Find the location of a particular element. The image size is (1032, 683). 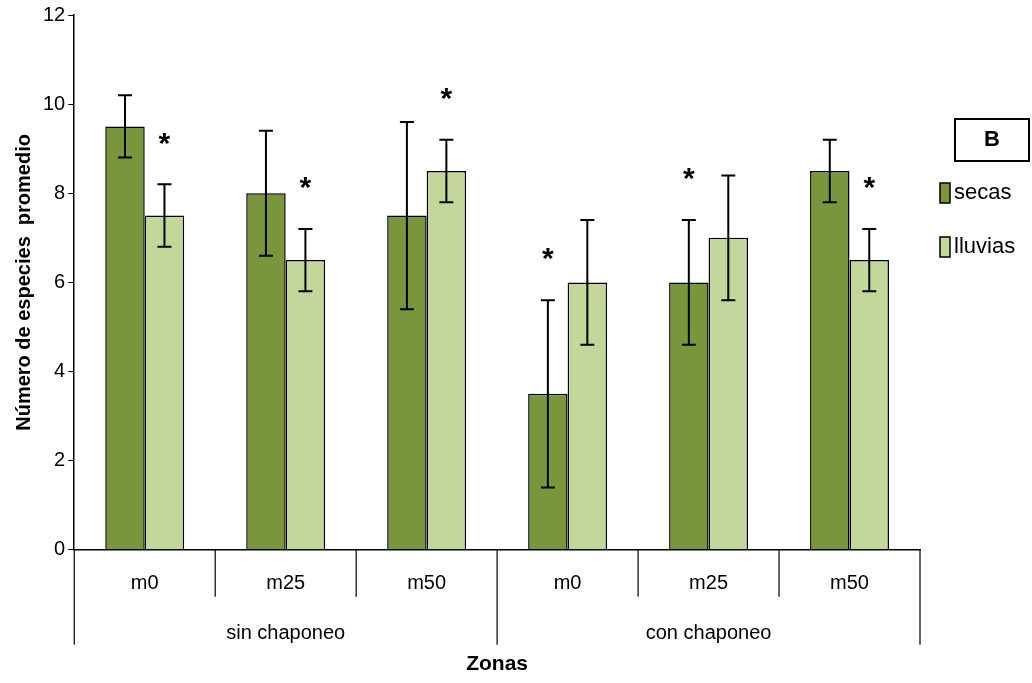

y-tick-label: 6 is located at coordinates (60, 280).